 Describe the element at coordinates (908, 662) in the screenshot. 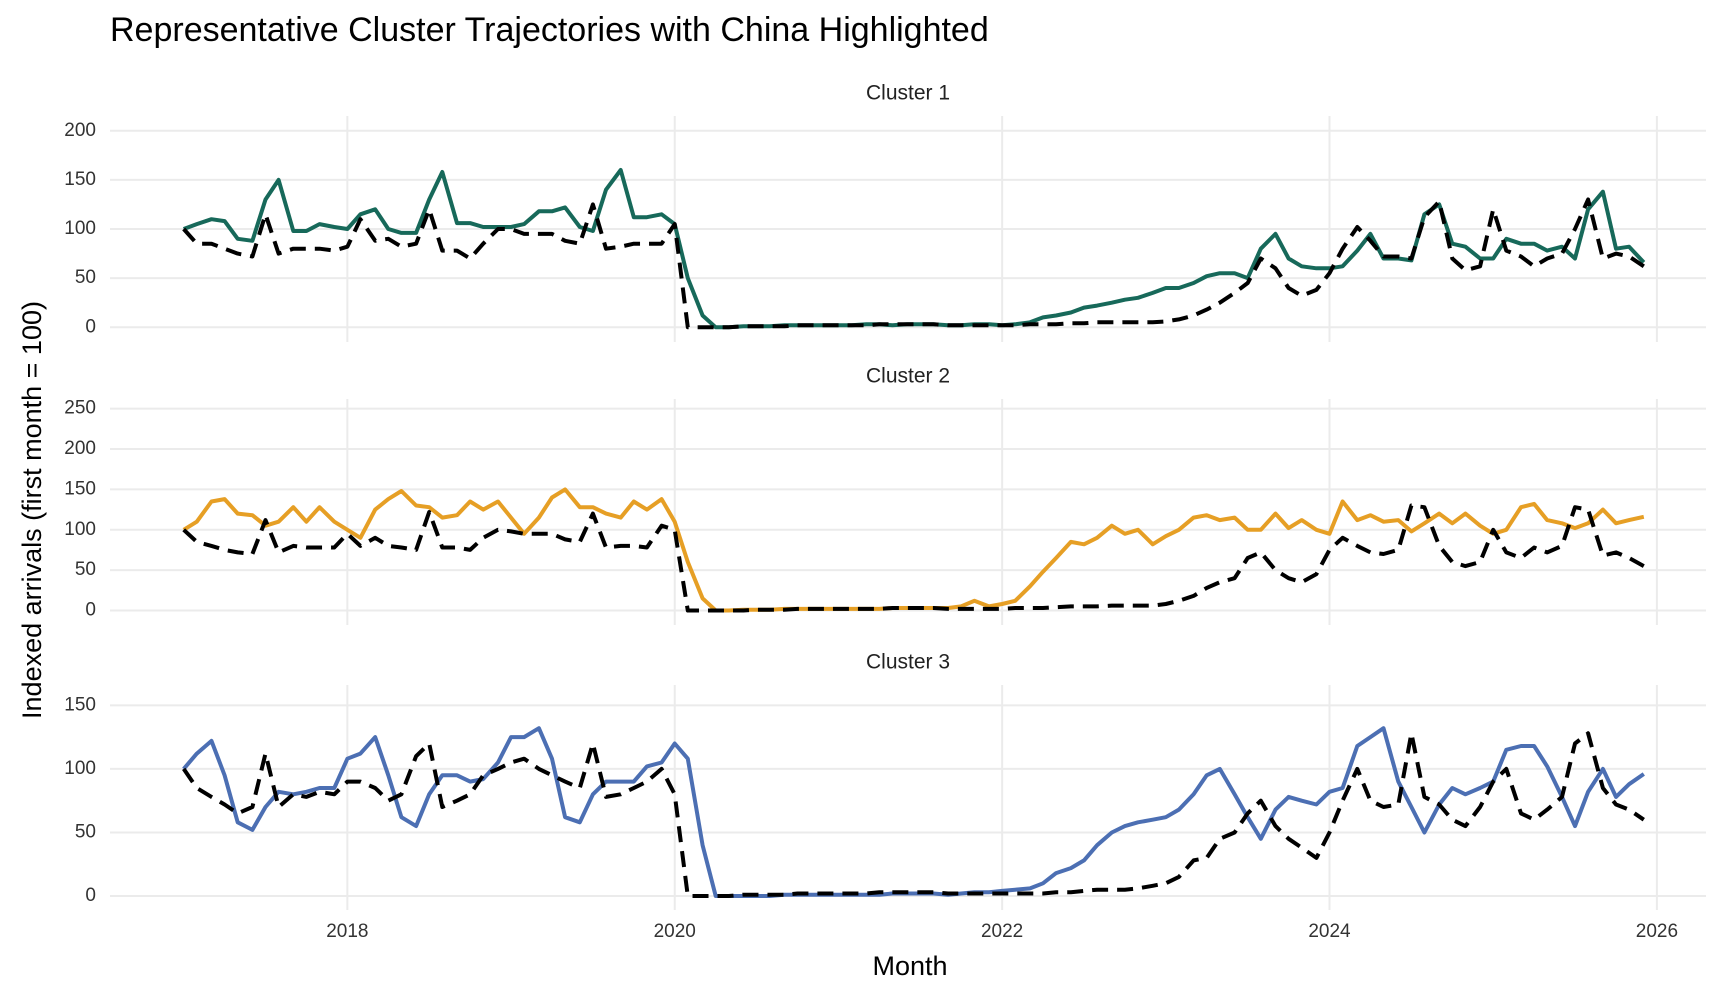

I see `facet-label: Cluster 3` at that location.